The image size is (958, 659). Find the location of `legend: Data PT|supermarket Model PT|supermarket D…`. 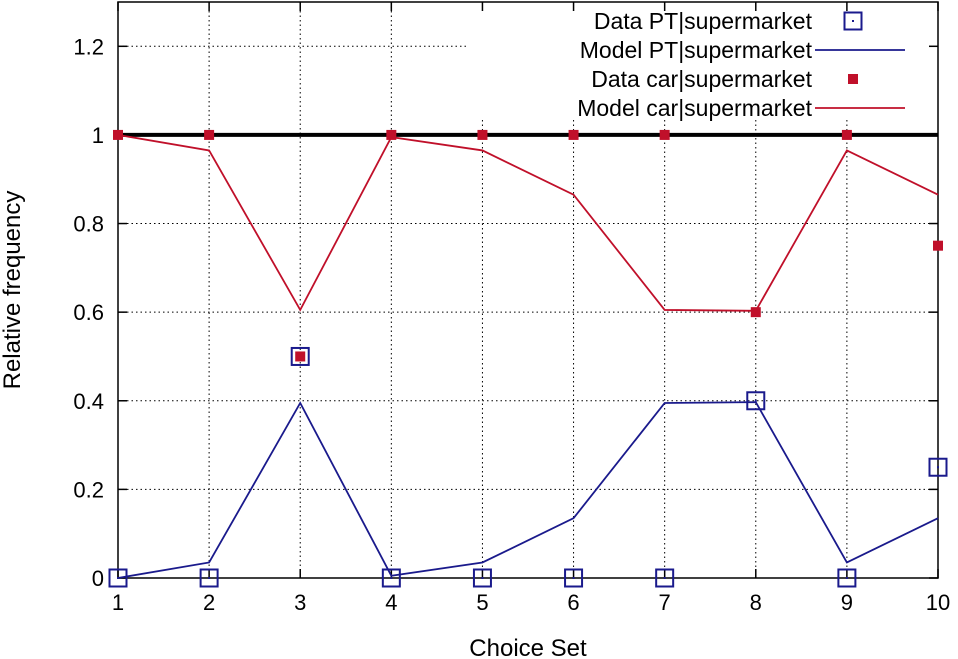

legend: Data PT|supermarket Model PT|supermarket D… is located at coordinates (741, 64).